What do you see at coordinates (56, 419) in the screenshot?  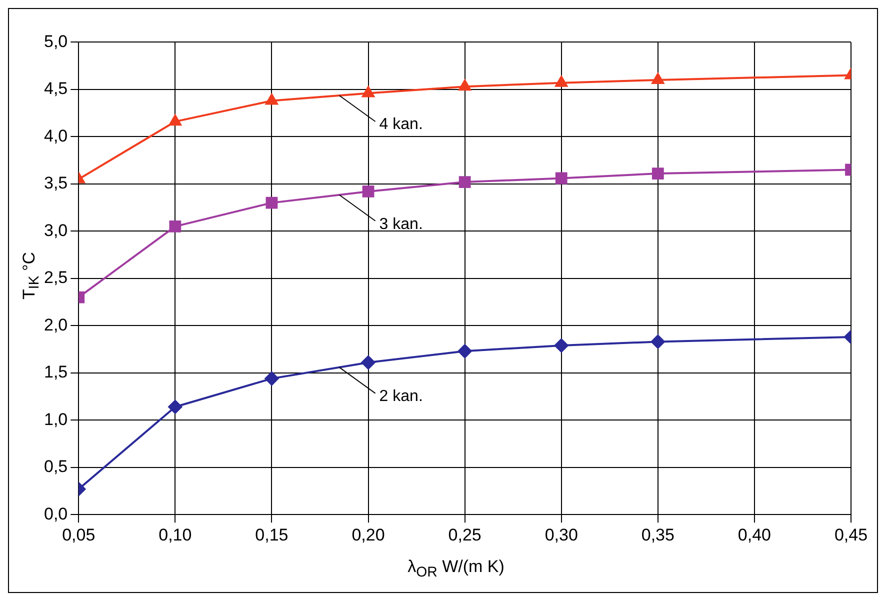 I see `y-tick-label: 1,0` at bounding box center [56, 419].